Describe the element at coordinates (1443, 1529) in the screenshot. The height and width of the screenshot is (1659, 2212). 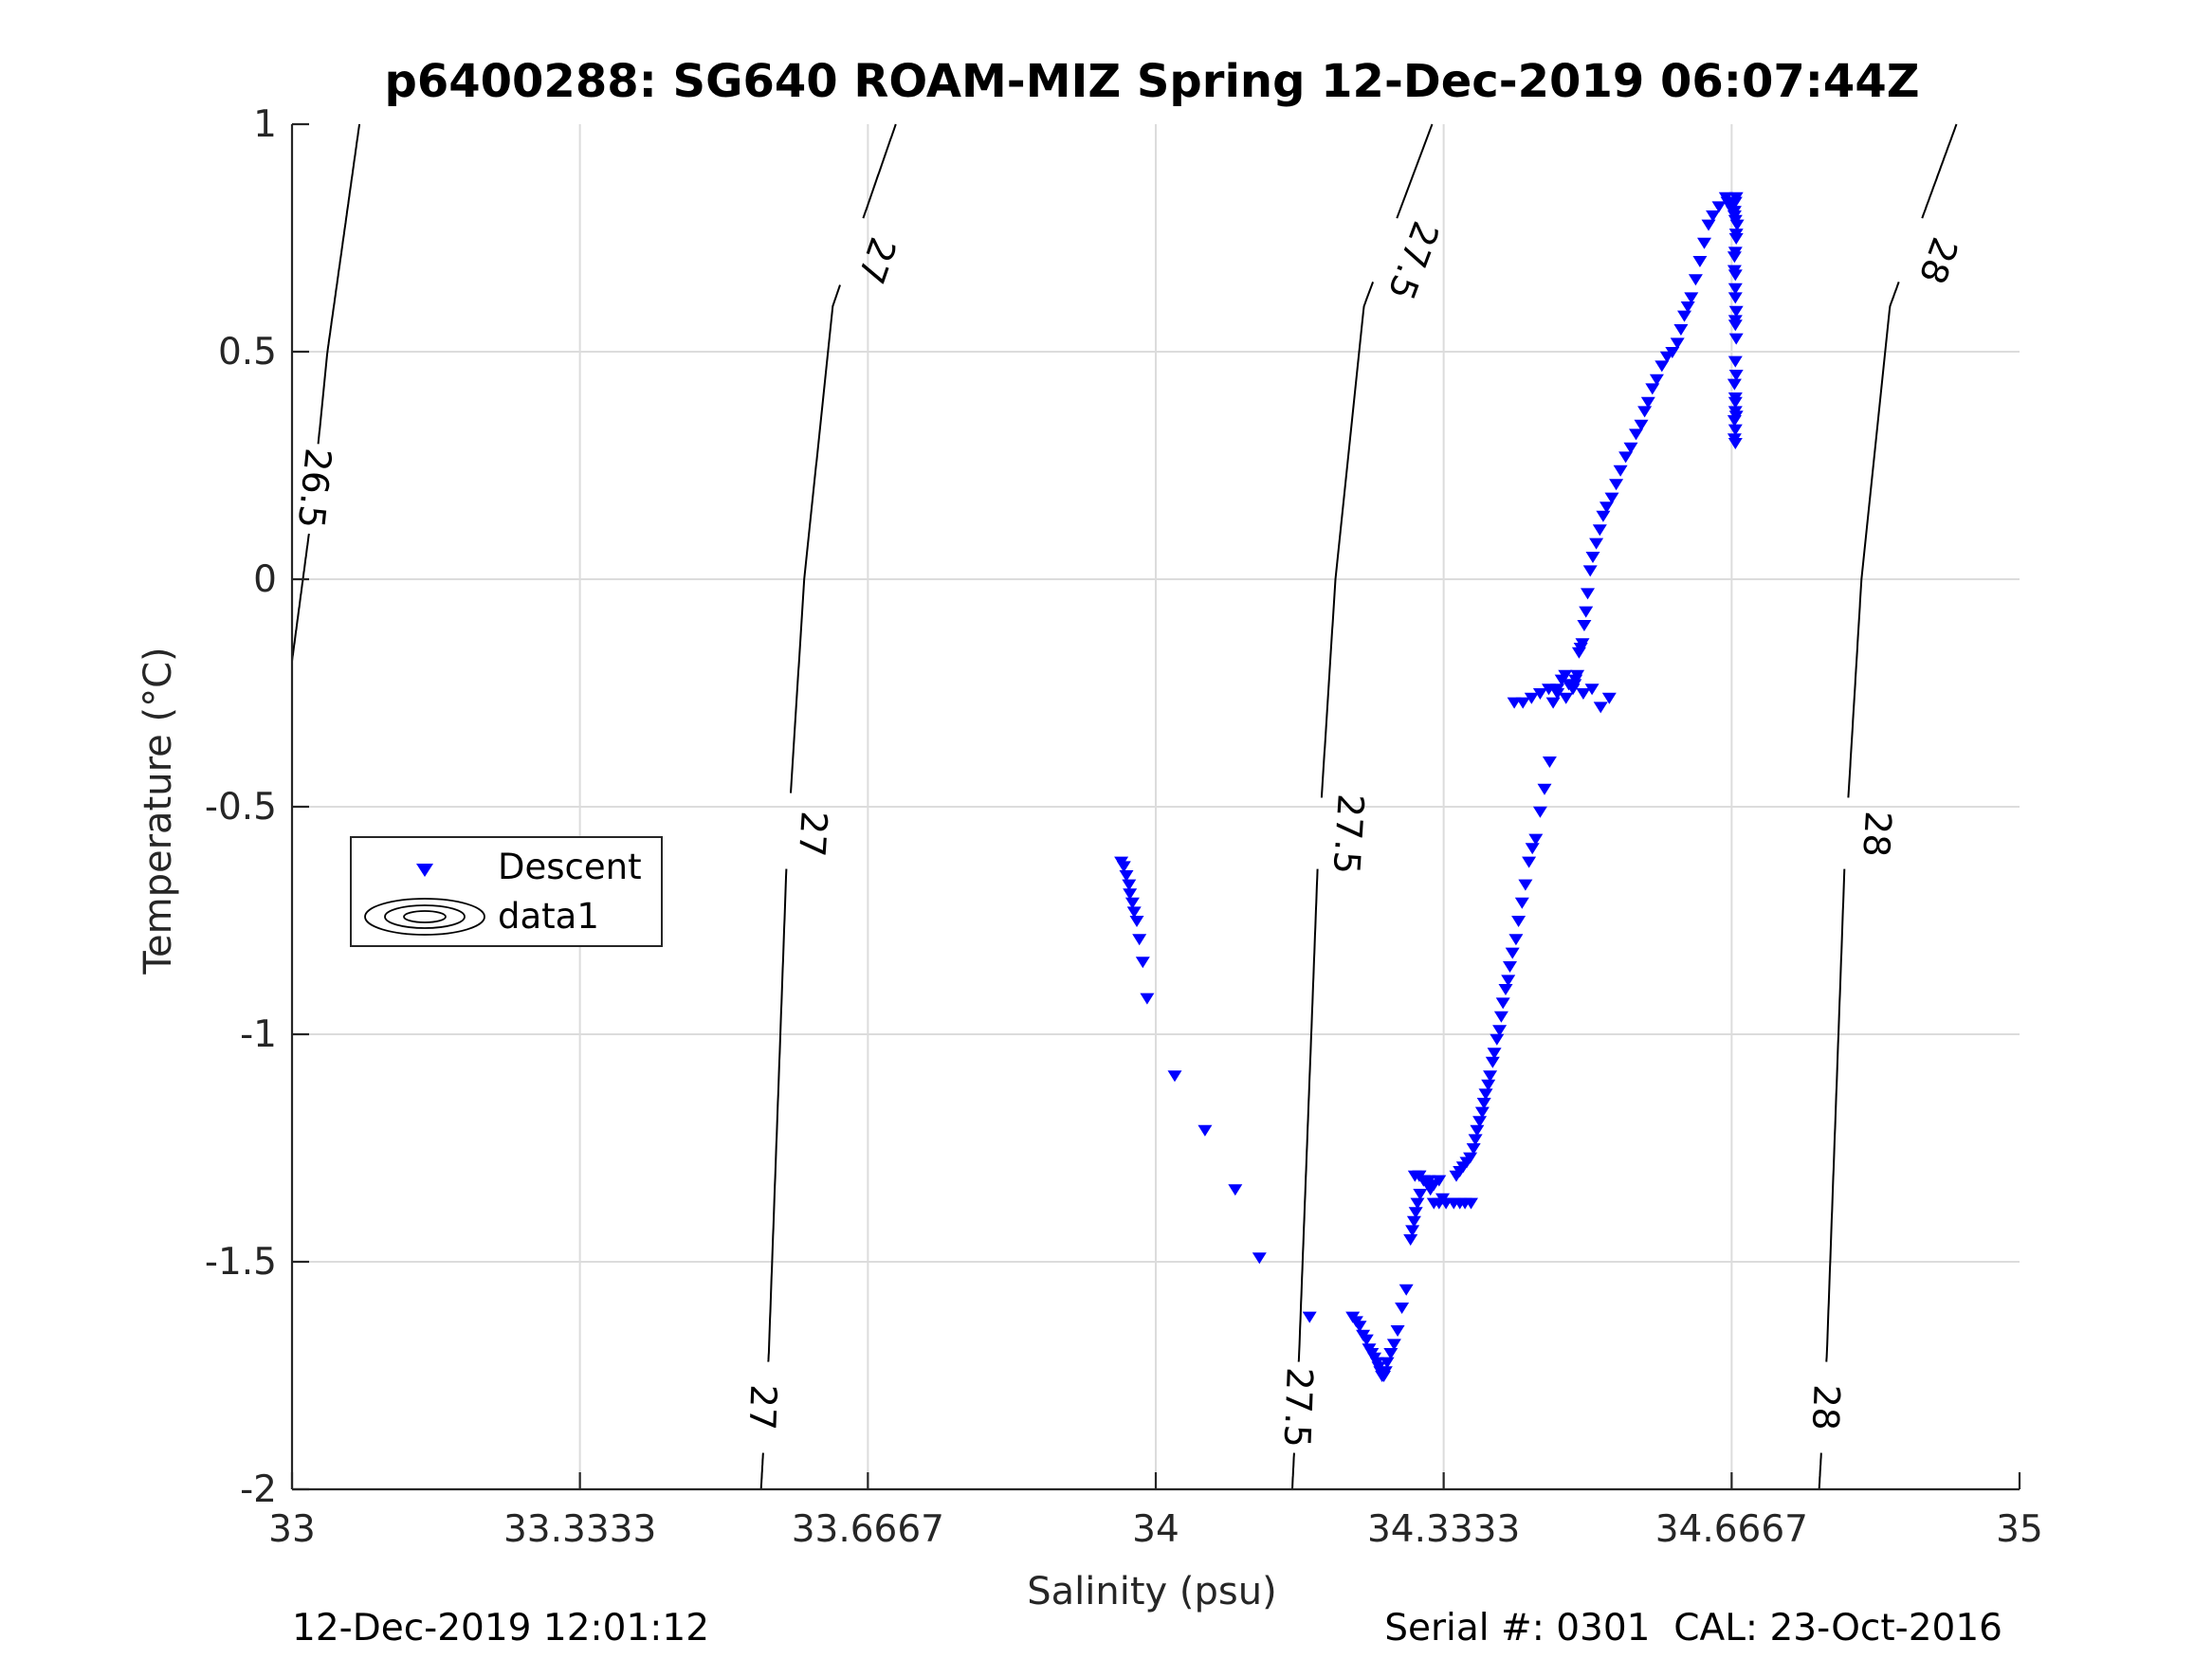
I see `x-tick-label: 34.3333` at that location.